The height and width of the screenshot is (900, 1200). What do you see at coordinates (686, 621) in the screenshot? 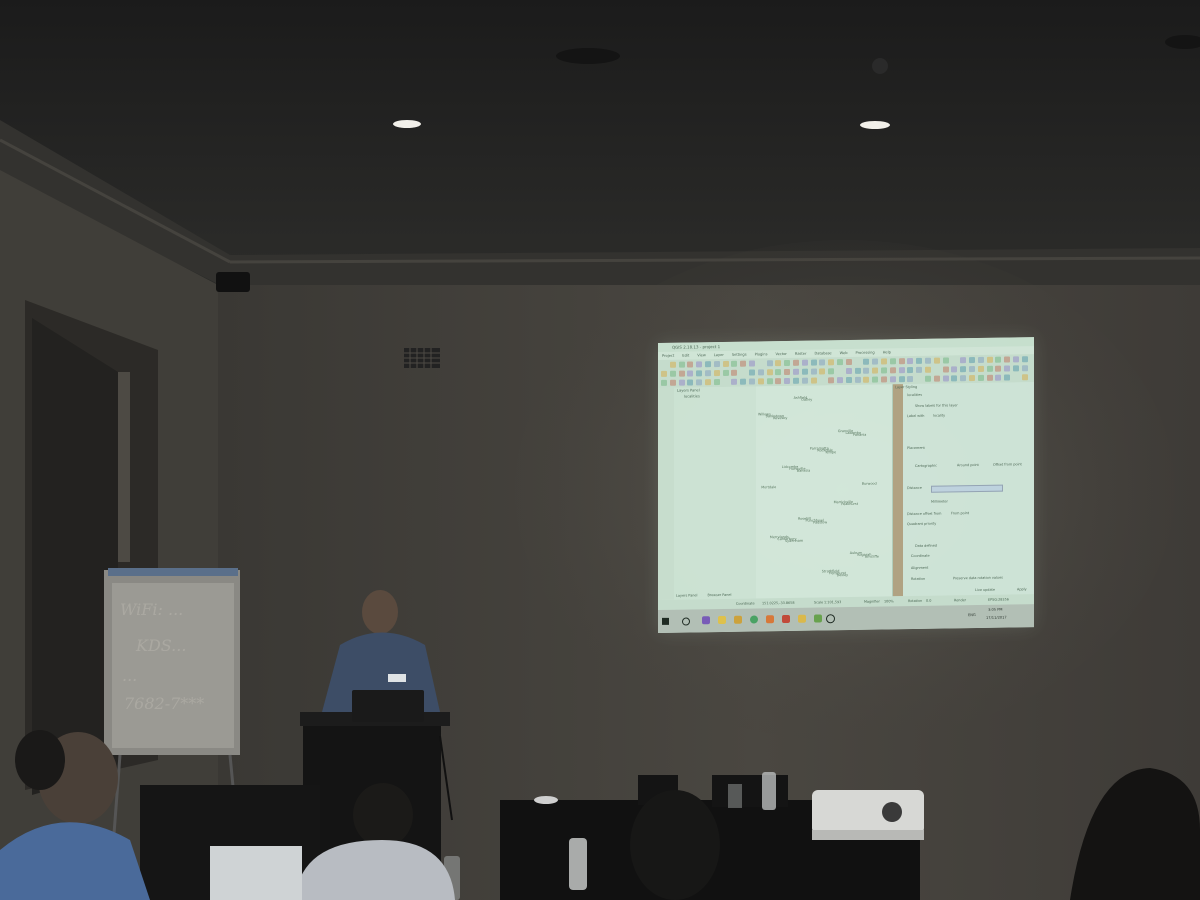
I see `search-icon` at bounding box center [686, 621].